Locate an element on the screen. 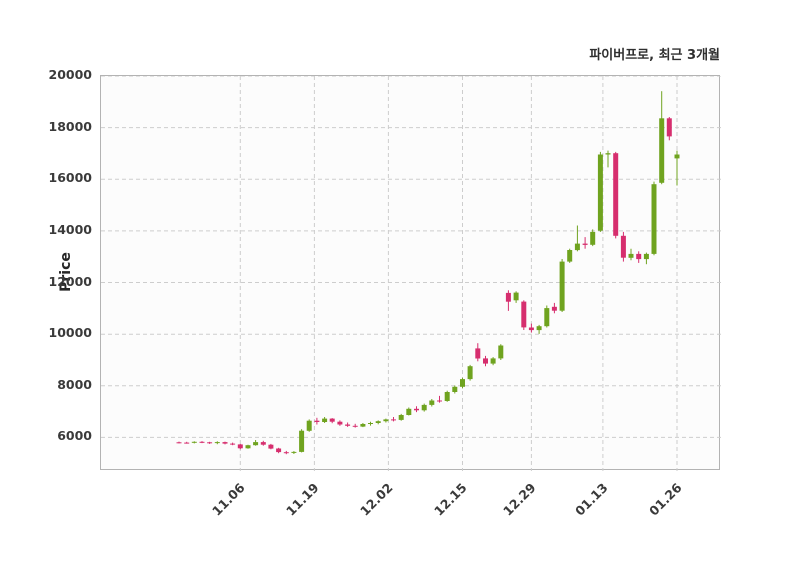 Image resolution: width=800 pixels, height=575 pixels. y-tick-label: 18000 is located at coordinates (70, 126).